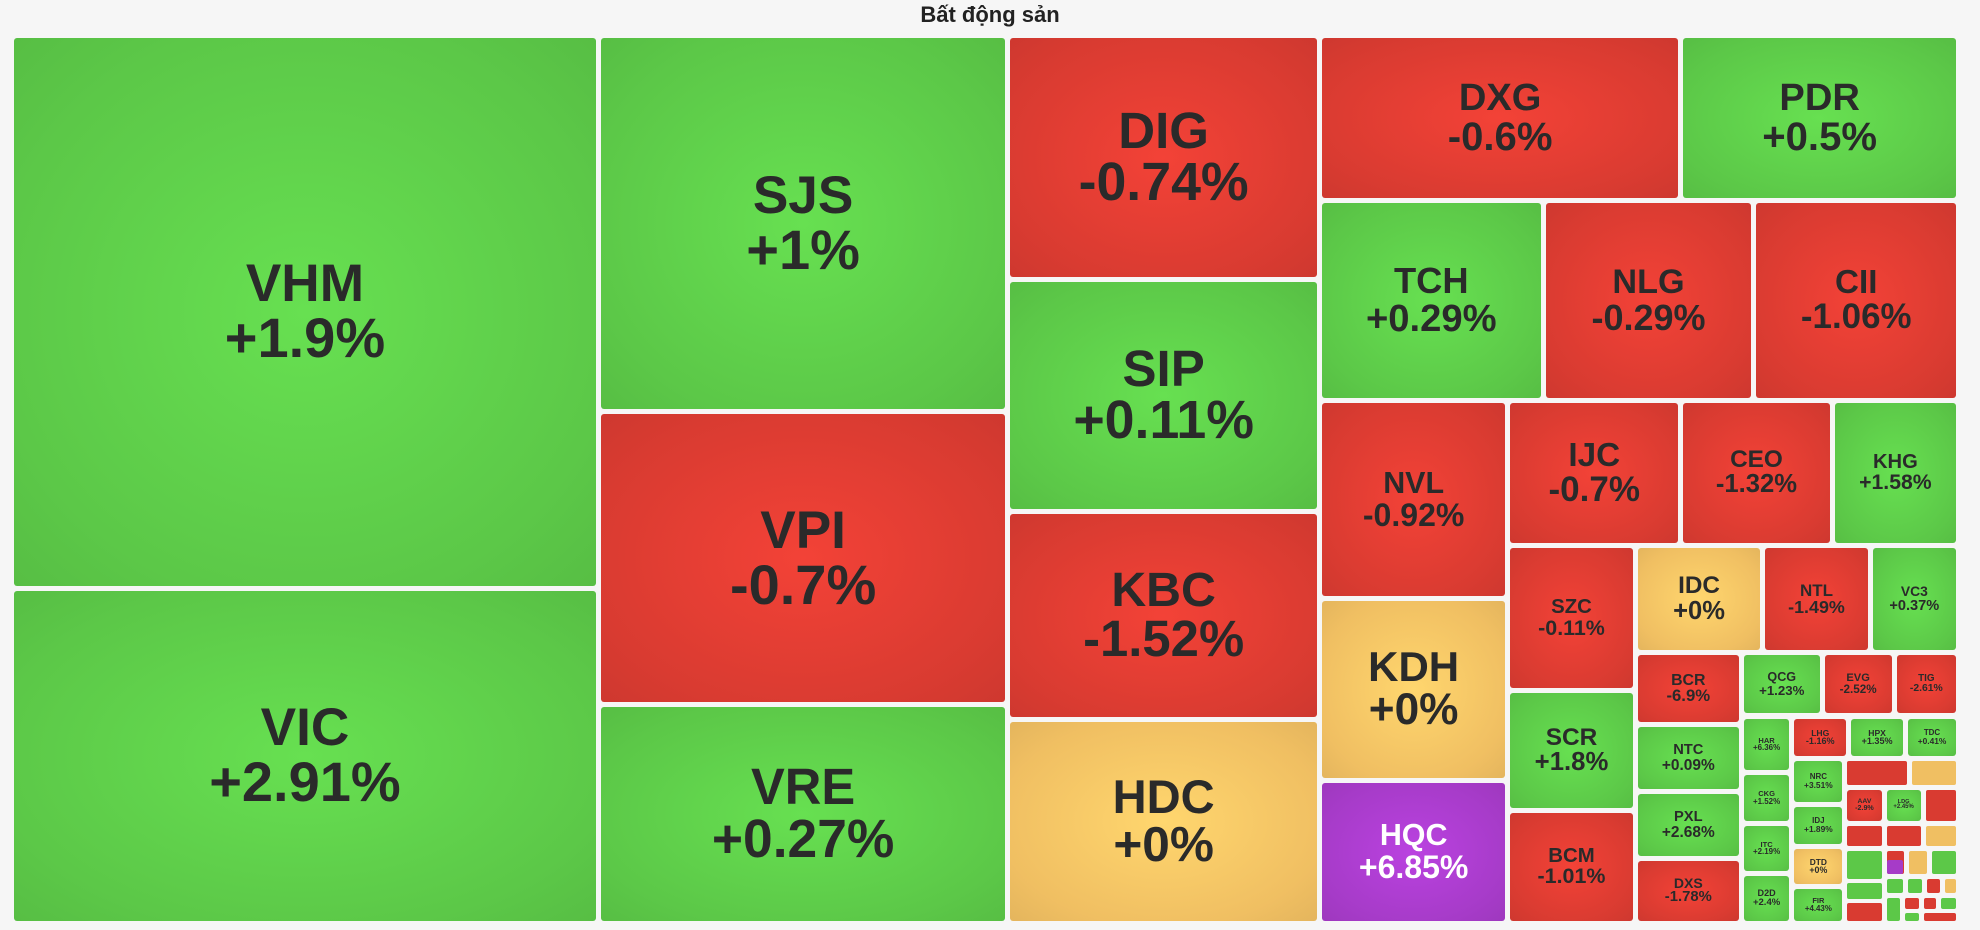 This screenshot has width=1980, height=930. What do you see at coordinates (1914, 605) in the screenshot?
I see `change-label: +0.37%` at bounding box center [1914, 605].